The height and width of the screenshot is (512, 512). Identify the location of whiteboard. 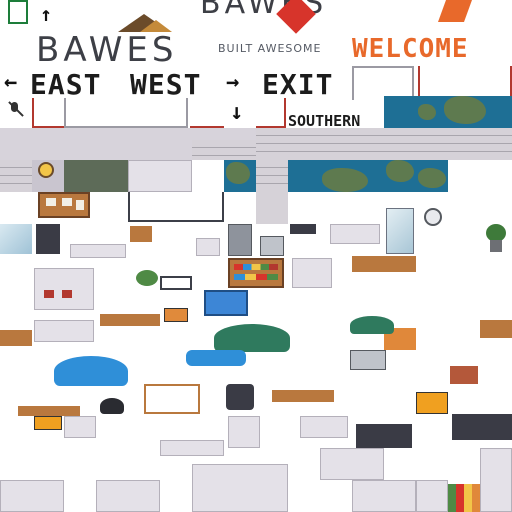
(355, 234).